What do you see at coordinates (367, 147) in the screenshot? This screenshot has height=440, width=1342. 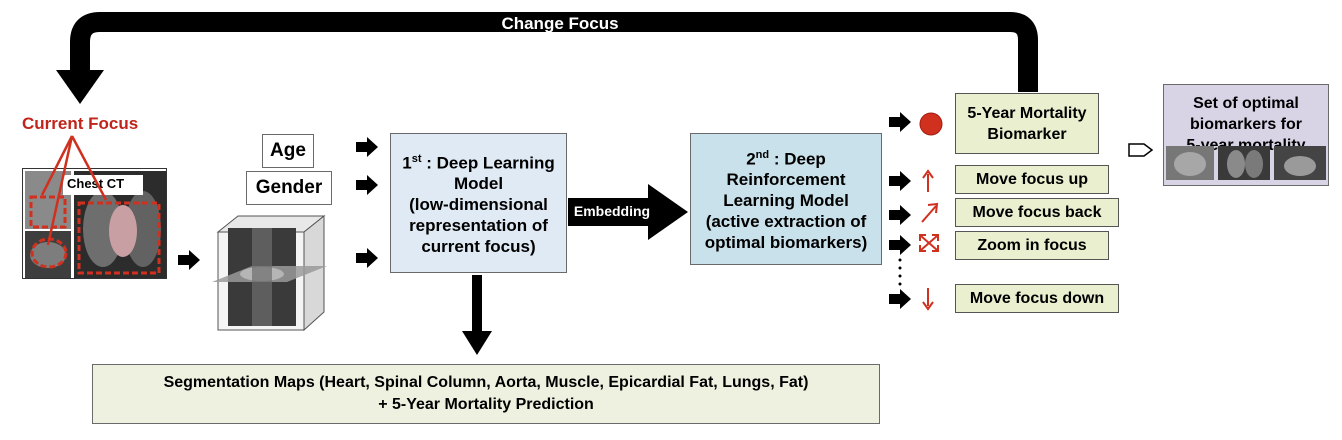 I see `arrow-age-to-model1` at bounding box center [367, 147].